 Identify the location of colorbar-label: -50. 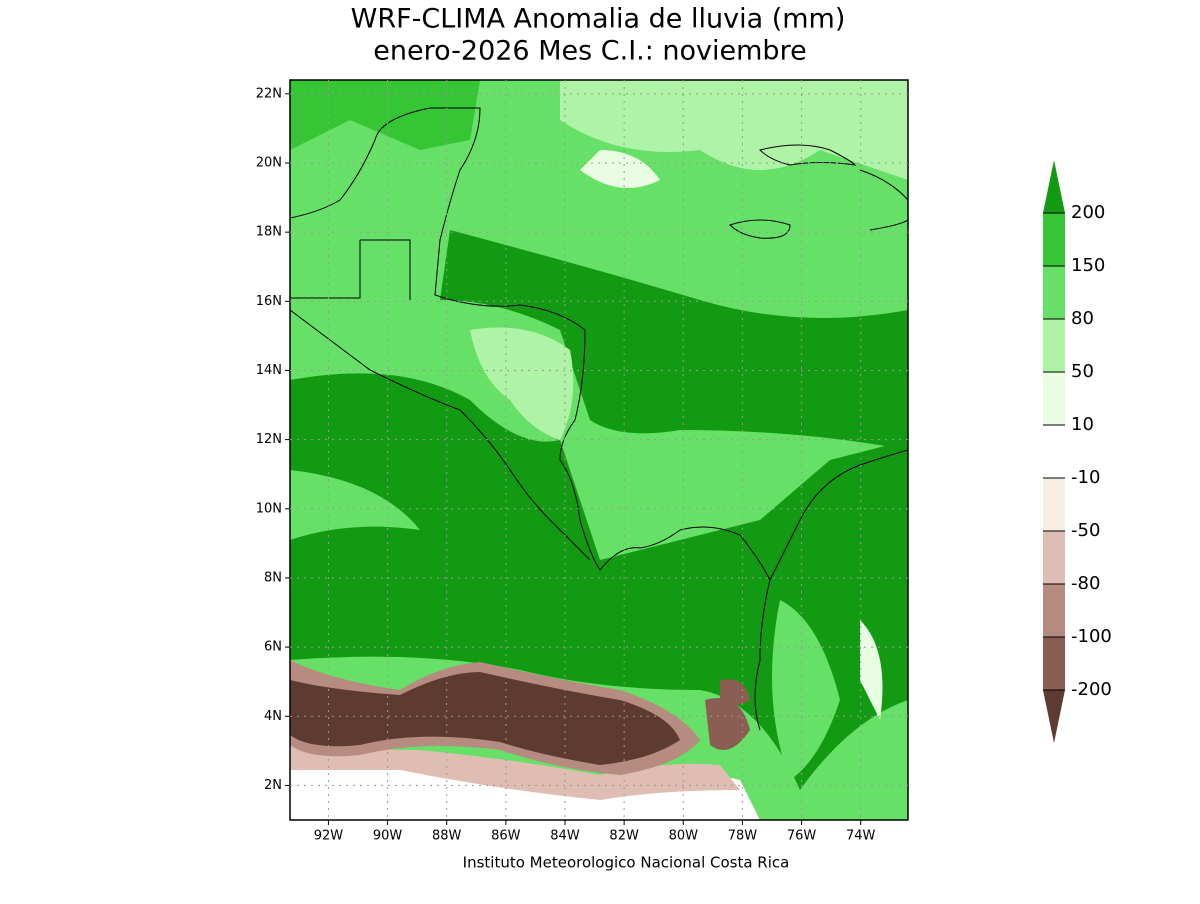
(1085, 530).